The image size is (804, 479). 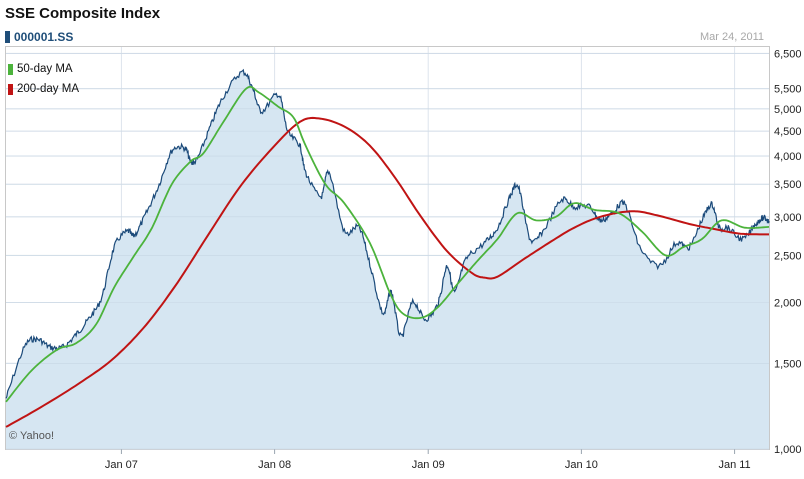 What do you see at coordinates (788, 110) in the screenshot?
I see `y-tick-label: 5,000` at bounding box center [788, 110].